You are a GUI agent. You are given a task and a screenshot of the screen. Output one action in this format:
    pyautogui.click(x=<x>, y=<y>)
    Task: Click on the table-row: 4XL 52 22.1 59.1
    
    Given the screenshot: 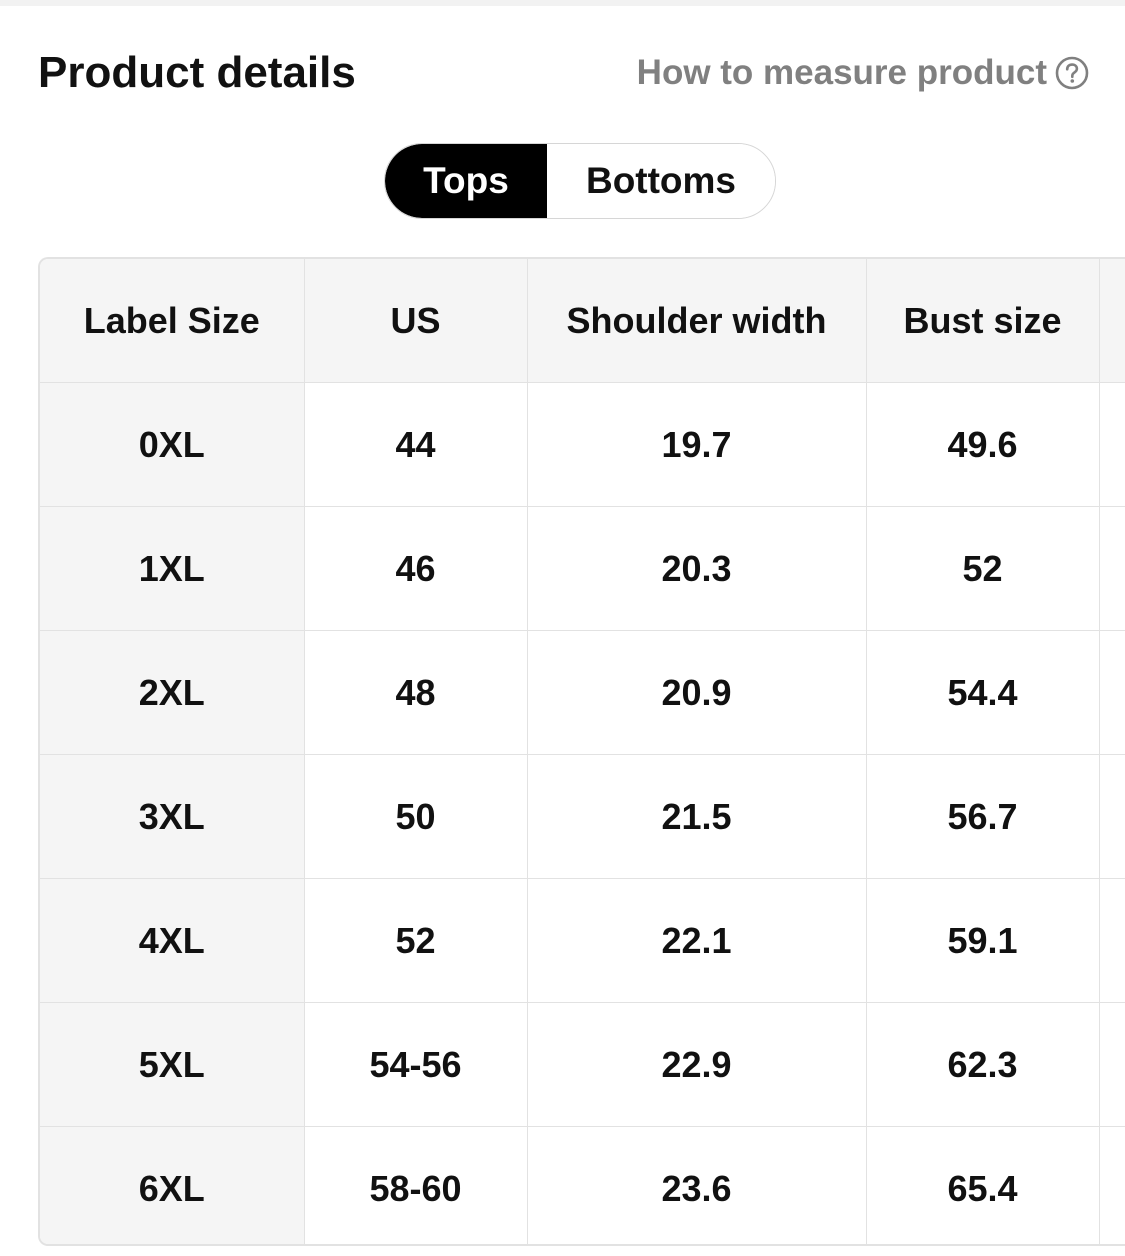 What is the action you would take?
    pyautogui.click(x=582, y=940)
    